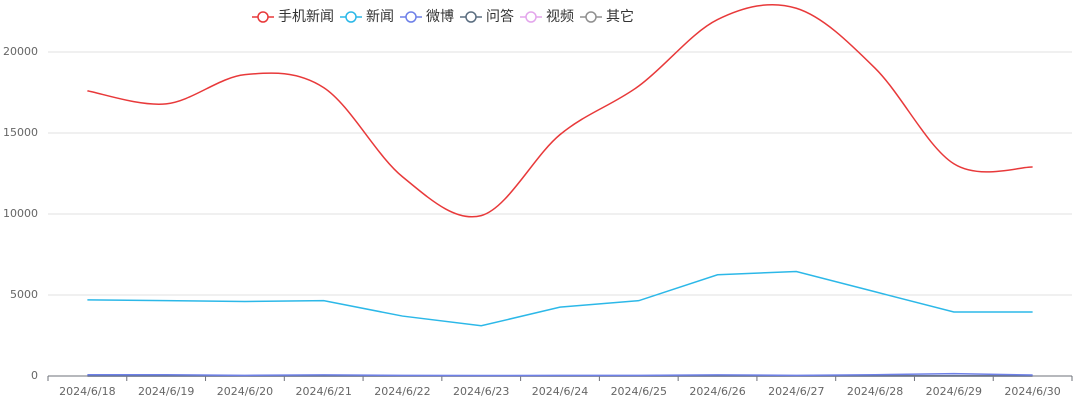 The height and width of the screenshot is (404, 1080). I want to click on x-tick-label: 2024/6/19, so click(166, 391).